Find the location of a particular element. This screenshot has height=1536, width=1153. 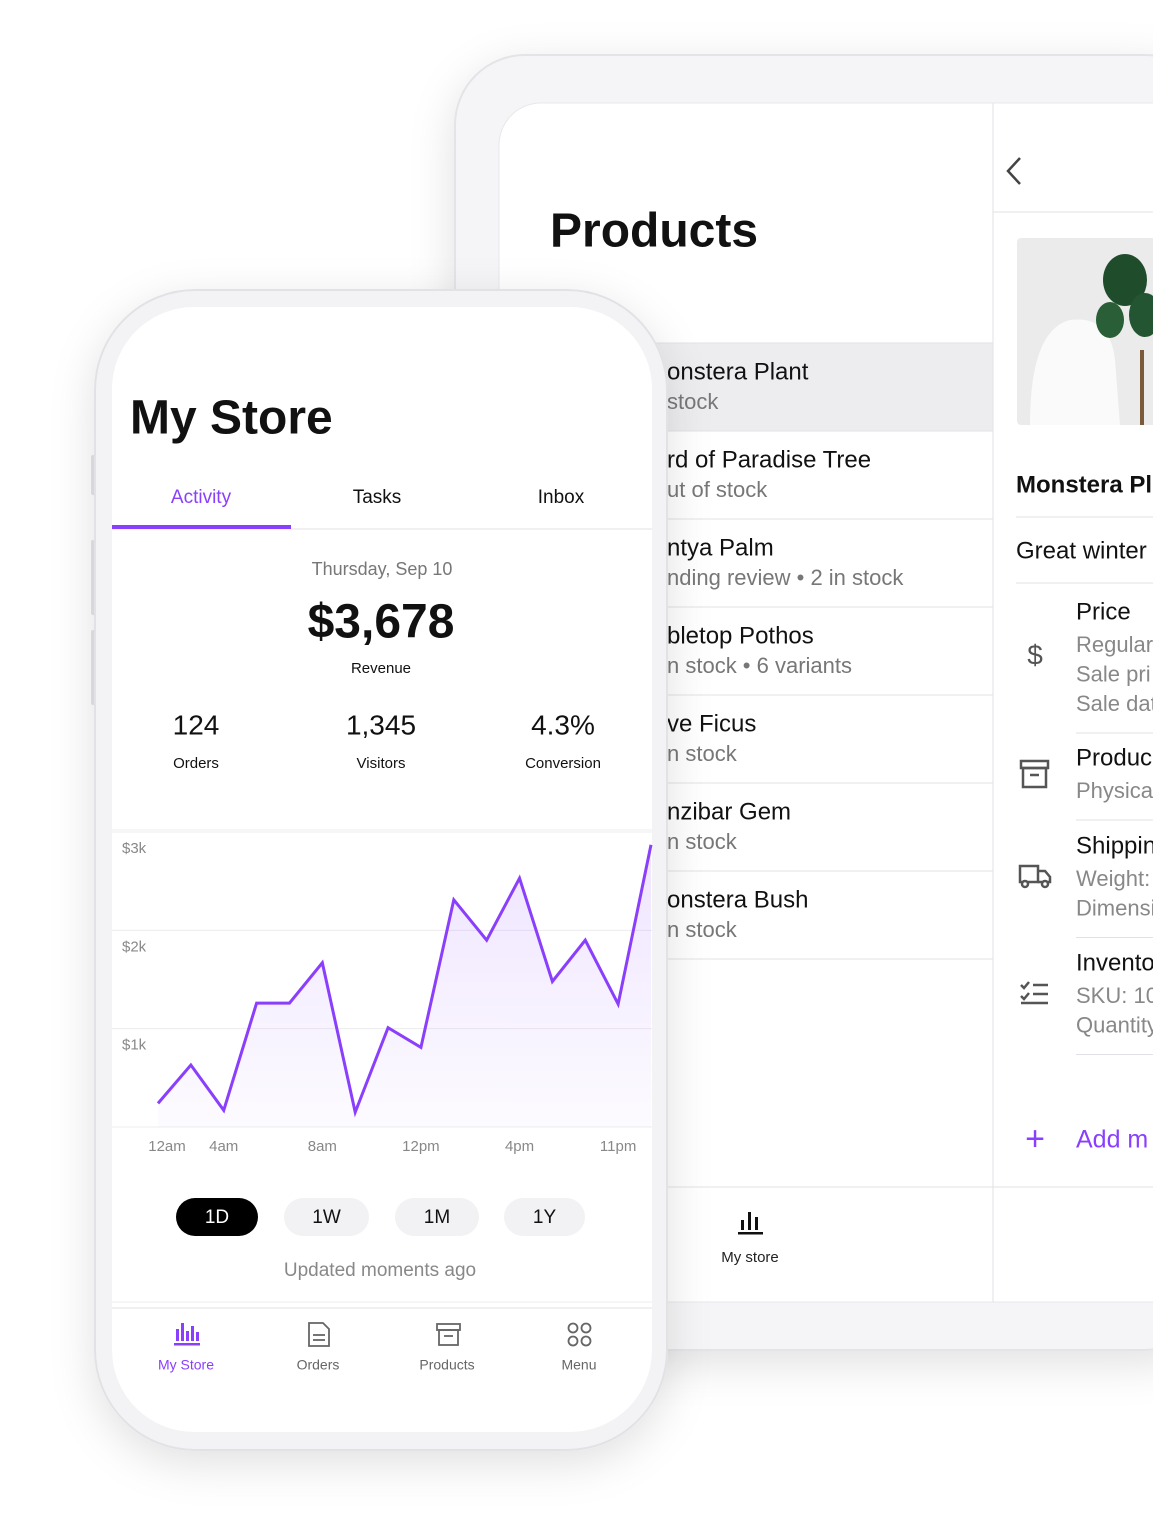

product-name: onstera Plant is located at coordinates (738, 371).